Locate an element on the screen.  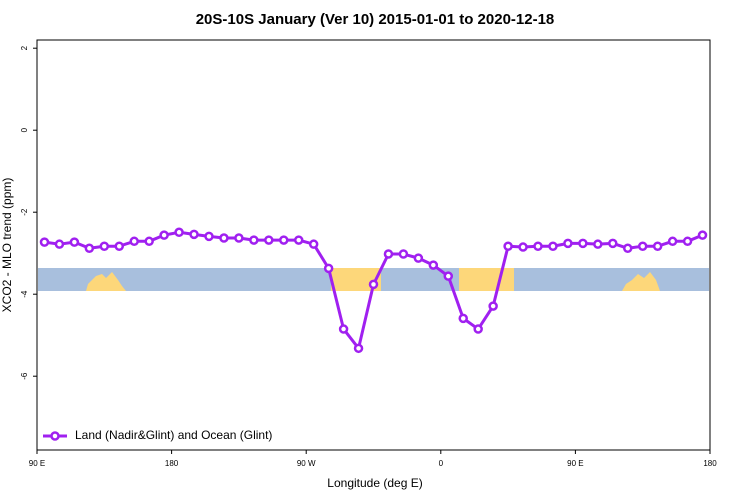
legend-marker is located at coordinates (55, 436).